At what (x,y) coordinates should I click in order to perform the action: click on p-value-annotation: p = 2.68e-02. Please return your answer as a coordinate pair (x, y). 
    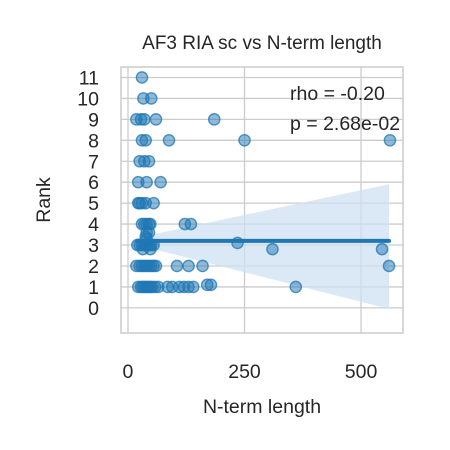
    Looking at the image, I should click on (345, 124).